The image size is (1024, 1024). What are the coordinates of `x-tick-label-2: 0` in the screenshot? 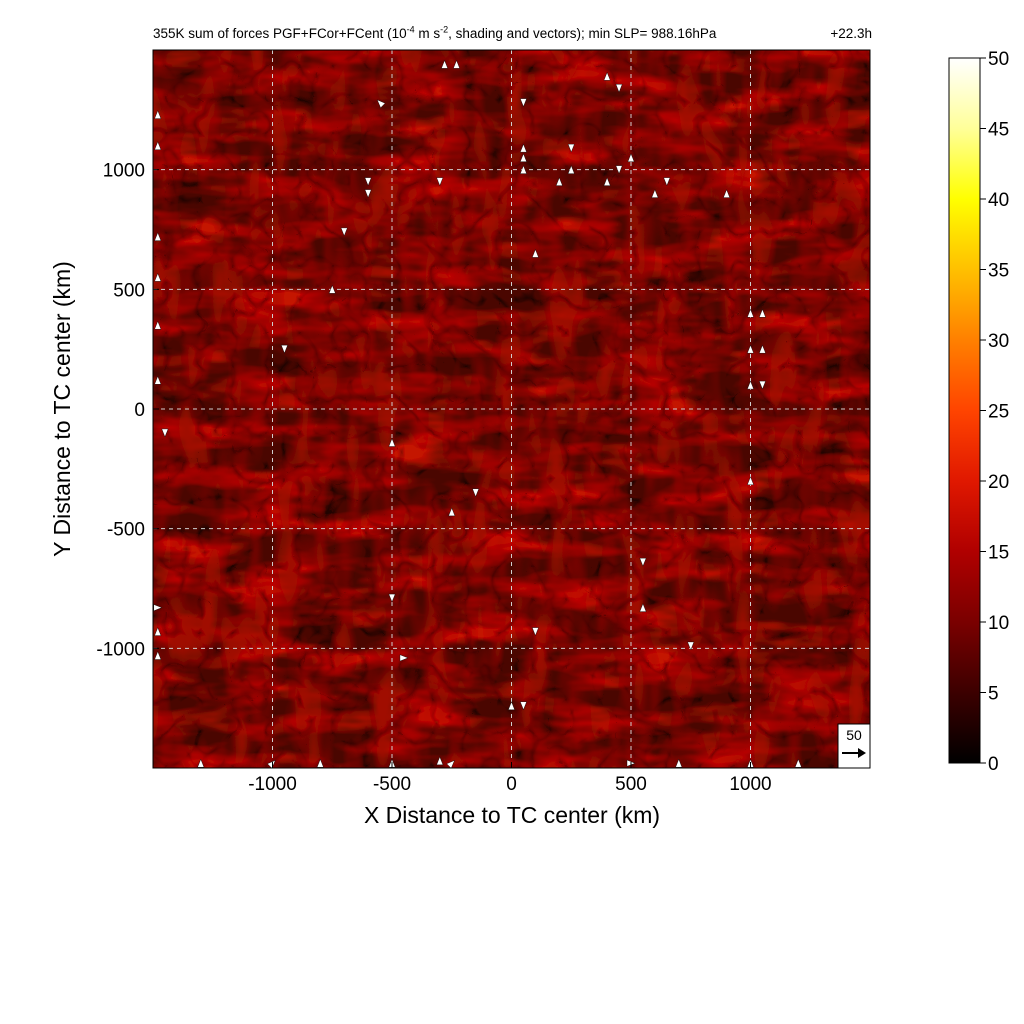 It's located at (511, 784).